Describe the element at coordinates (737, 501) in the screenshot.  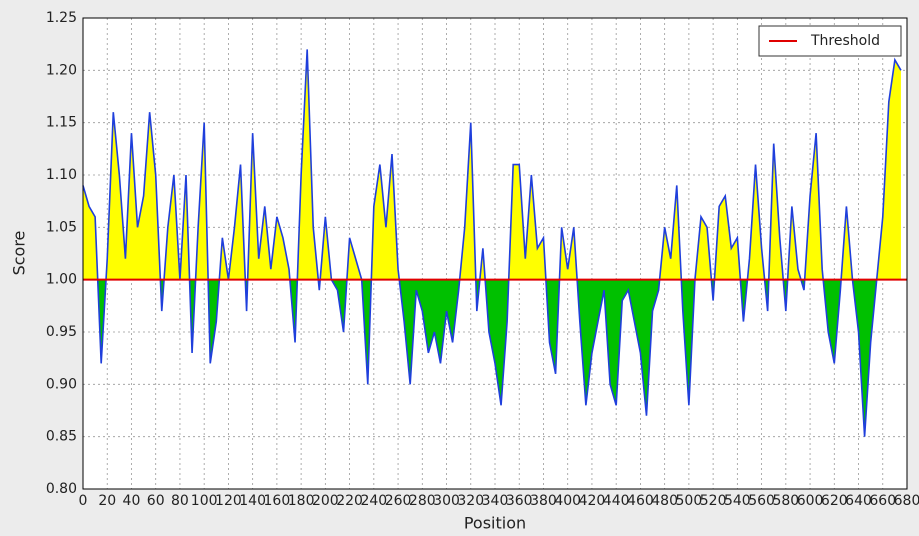
I see `x-tick-label: 540` at that location.